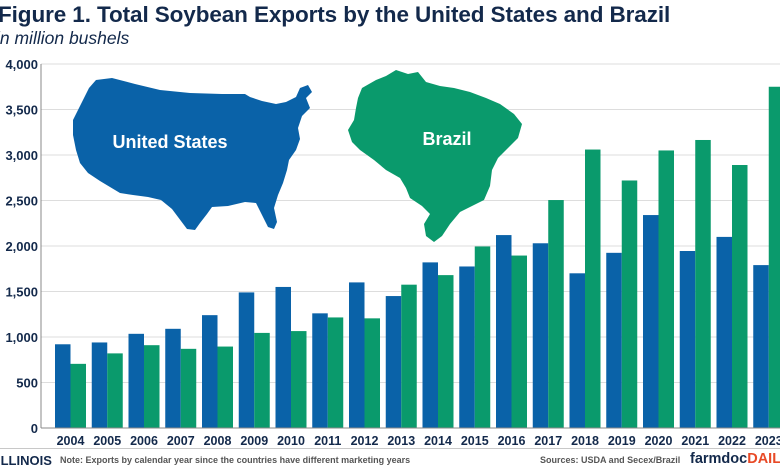 This screenshot has width=780, height=471. I want to click on x-tick-label: 2016, so click(512, 441).